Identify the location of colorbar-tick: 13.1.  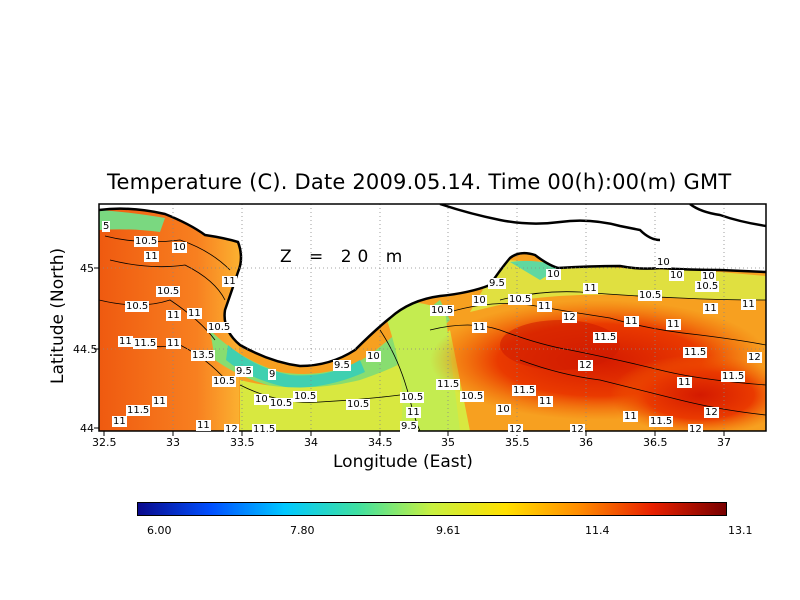
(740, 530).